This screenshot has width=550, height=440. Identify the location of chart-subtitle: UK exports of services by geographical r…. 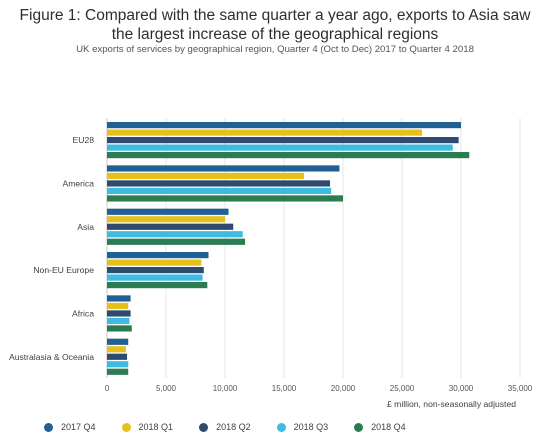
(275, 49).